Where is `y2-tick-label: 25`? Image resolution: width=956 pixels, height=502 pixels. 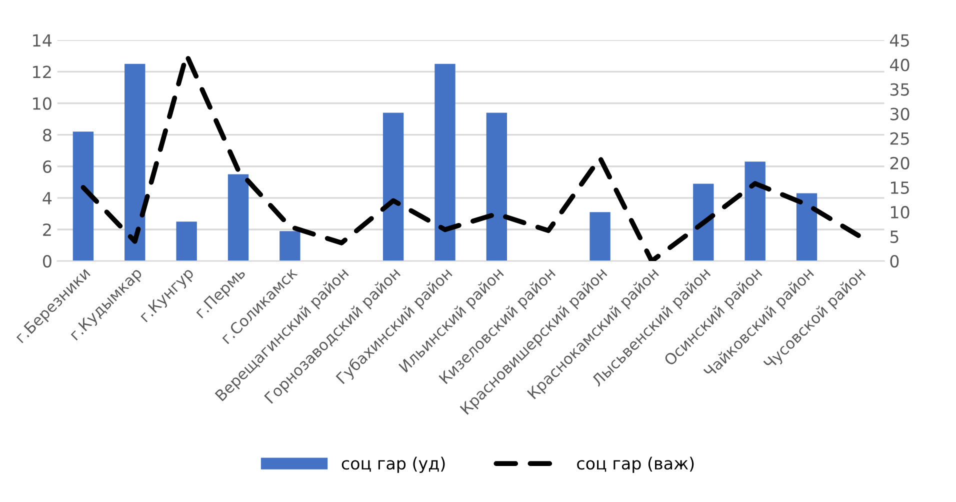
y2-tick-label: 25 is located at coordinates (899, 138).